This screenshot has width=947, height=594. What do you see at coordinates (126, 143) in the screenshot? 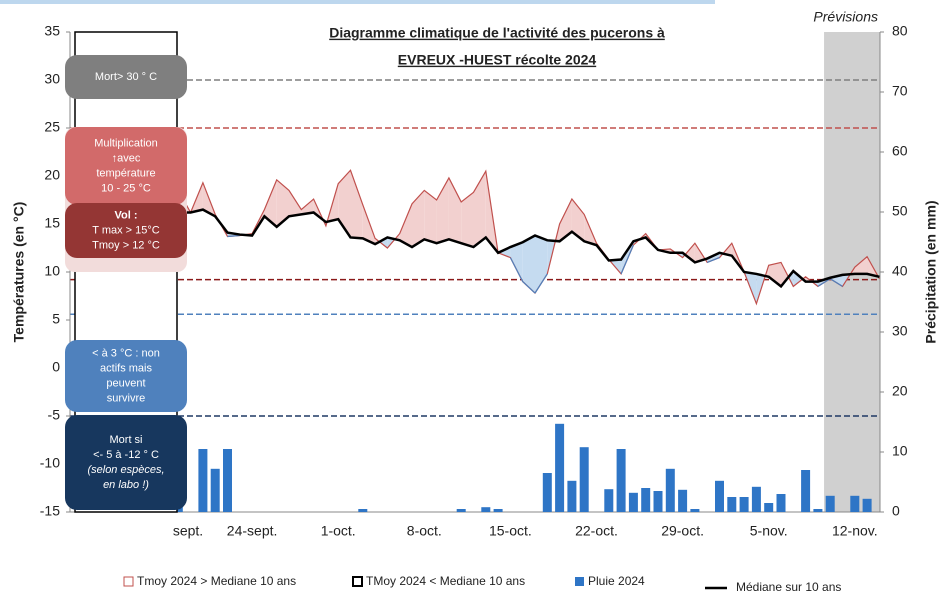
I see `annotation-text: Multiplication` at bounding box center [126, 143].